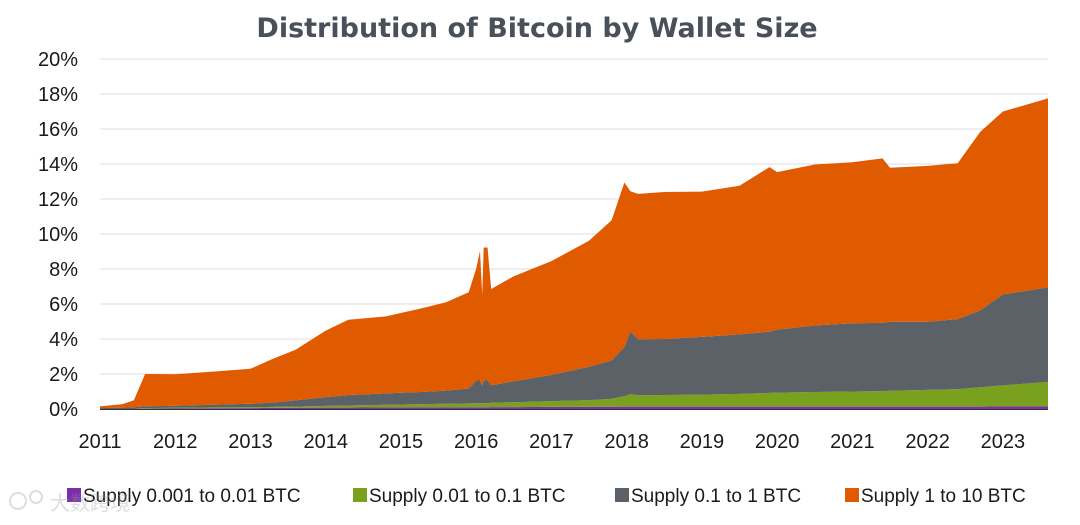  Describe the element at coordinates (58, 200) in the screenshot. I see `y-tick-label: 12%` at that location.